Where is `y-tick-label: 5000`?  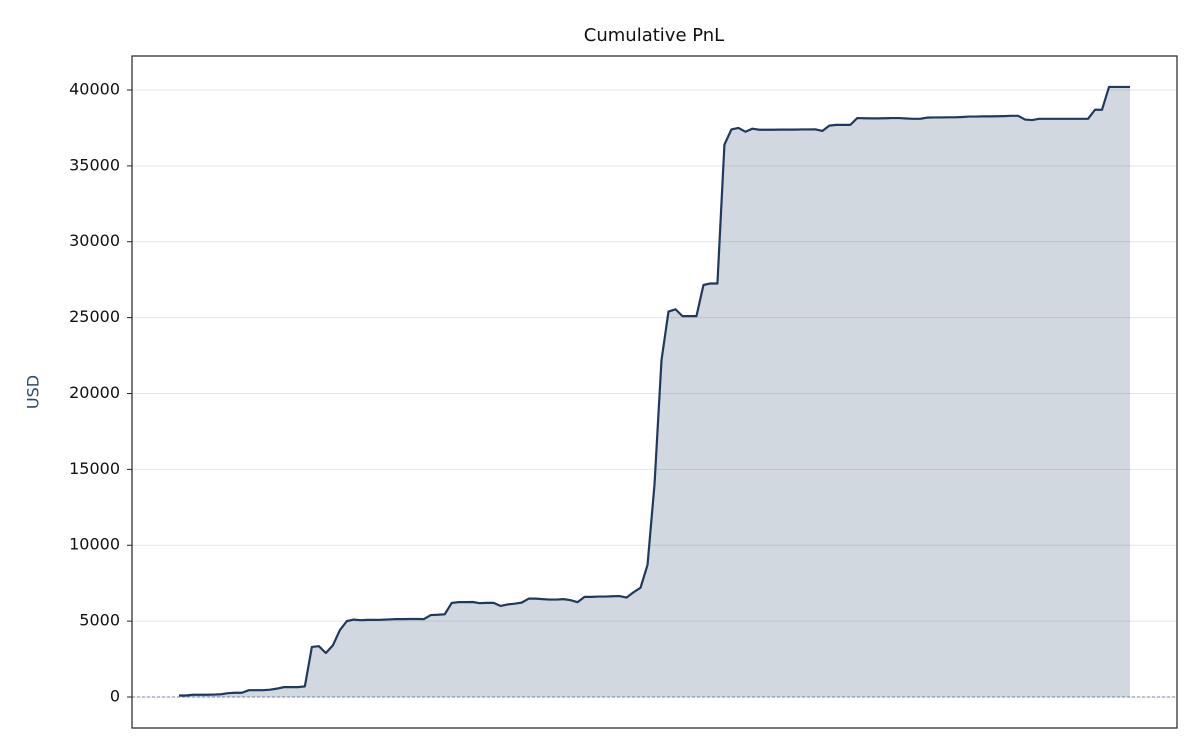
y-tick-label: 5000 is located at coordinates (99, 620).